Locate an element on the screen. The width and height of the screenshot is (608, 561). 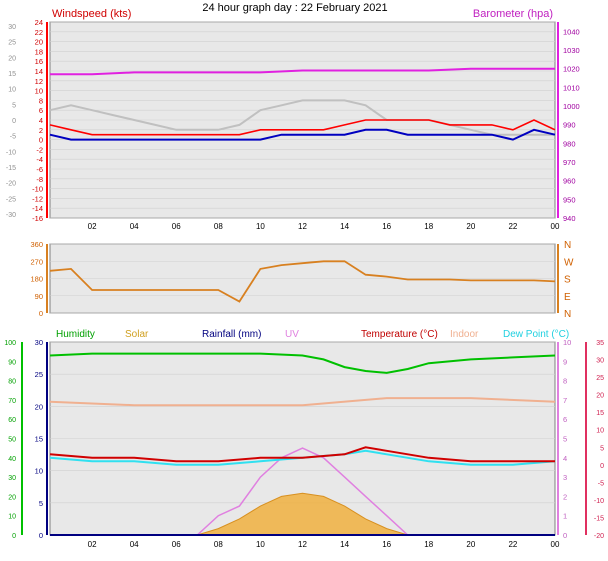
humidity-tick-label: 30 is located at coordinates (12, 478).